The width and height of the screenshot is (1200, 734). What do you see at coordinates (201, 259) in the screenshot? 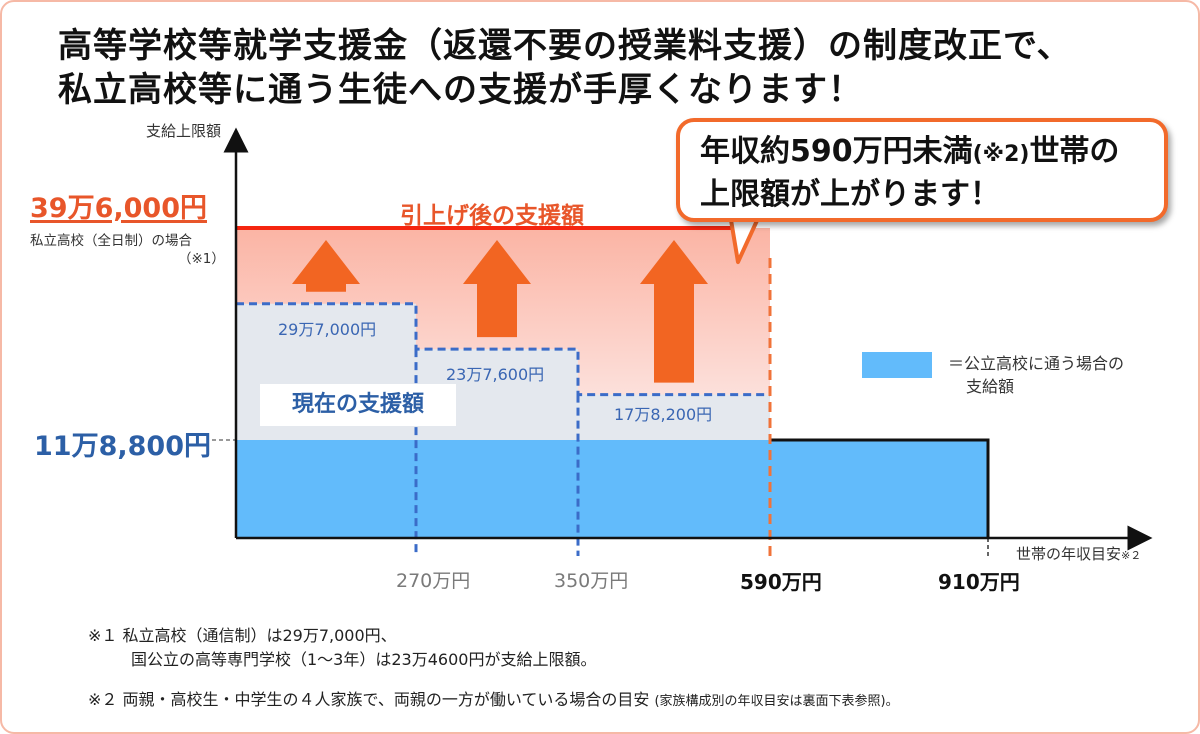
I see `y-tick-max-note-ref: （※1）` at bounding box center [201, 259].